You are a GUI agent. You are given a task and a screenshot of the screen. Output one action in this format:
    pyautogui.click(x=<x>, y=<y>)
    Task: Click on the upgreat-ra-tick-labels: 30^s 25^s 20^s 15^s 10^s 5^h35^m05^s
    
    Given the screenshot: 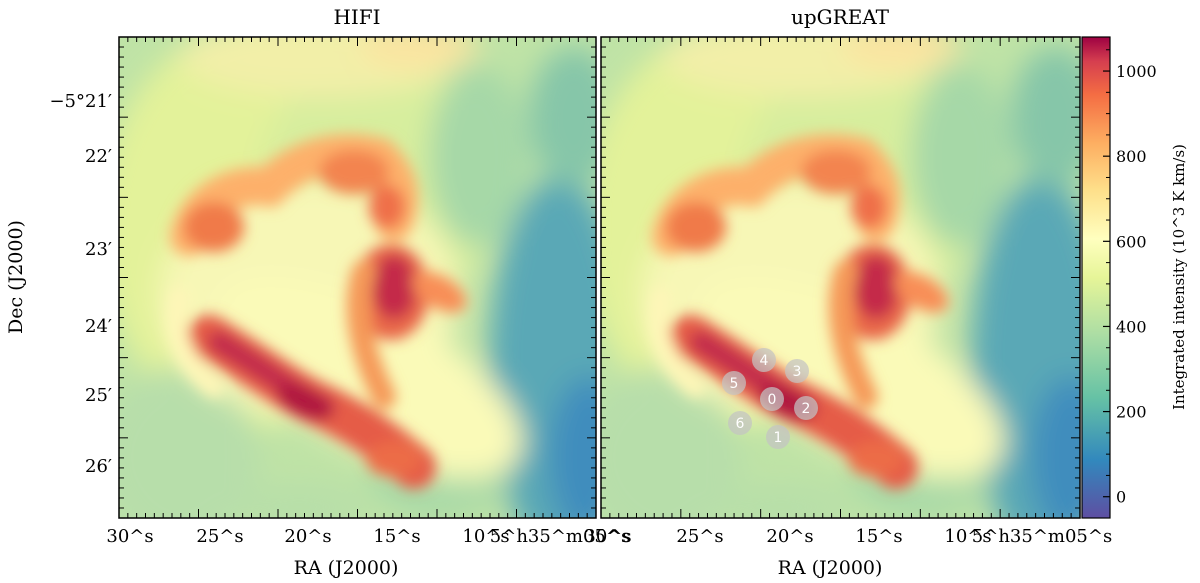 What is the action you would take?
    pyautogui.click(x=848, y=536)
    